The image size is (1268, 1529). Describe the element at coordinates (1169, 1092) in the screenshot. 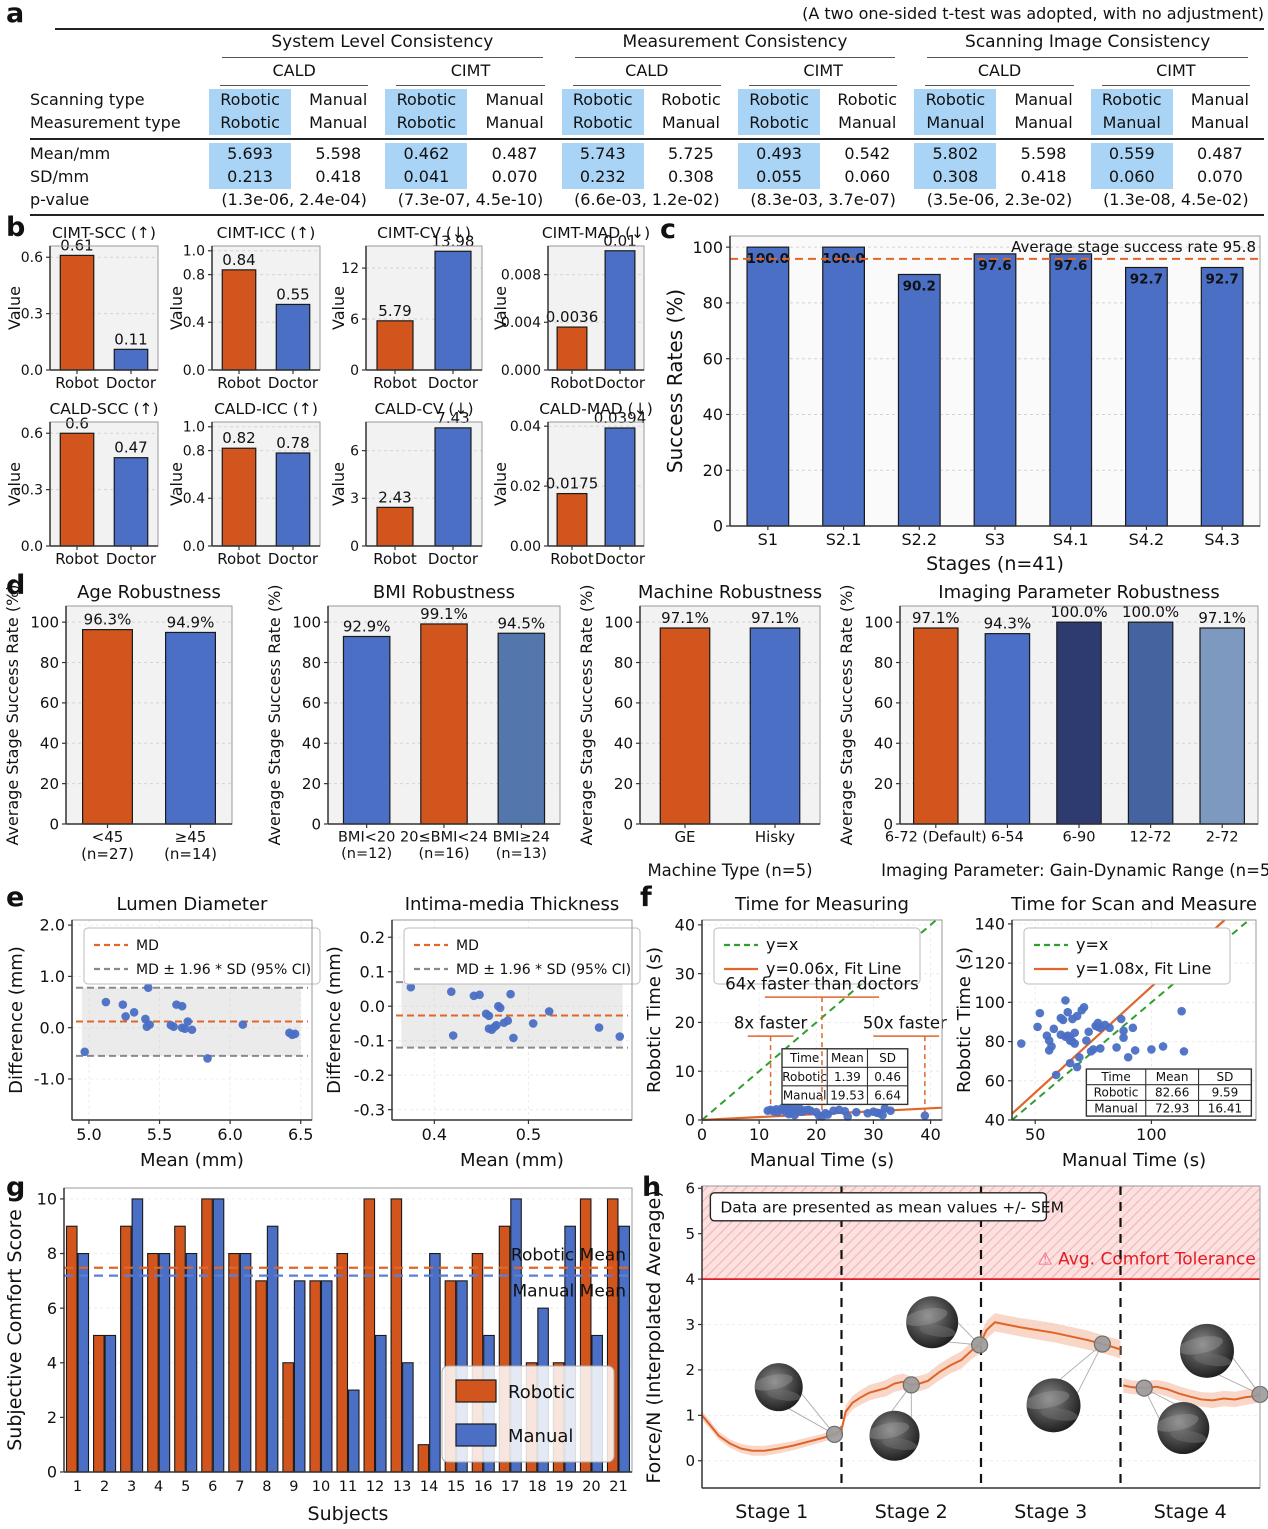

I see `stats-table` at that location.